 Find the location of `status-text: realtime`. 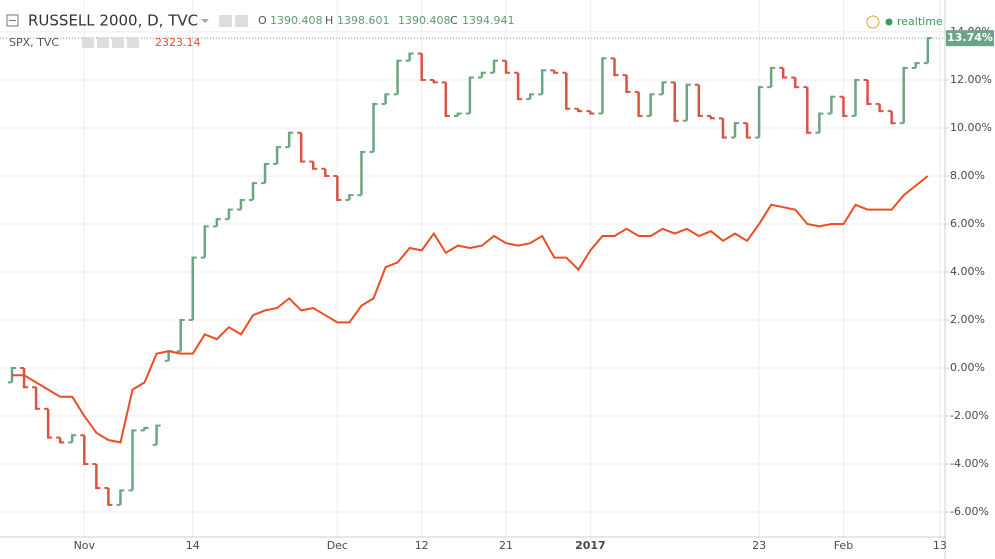

status-text: realtime is located at coordinates (920, 21).